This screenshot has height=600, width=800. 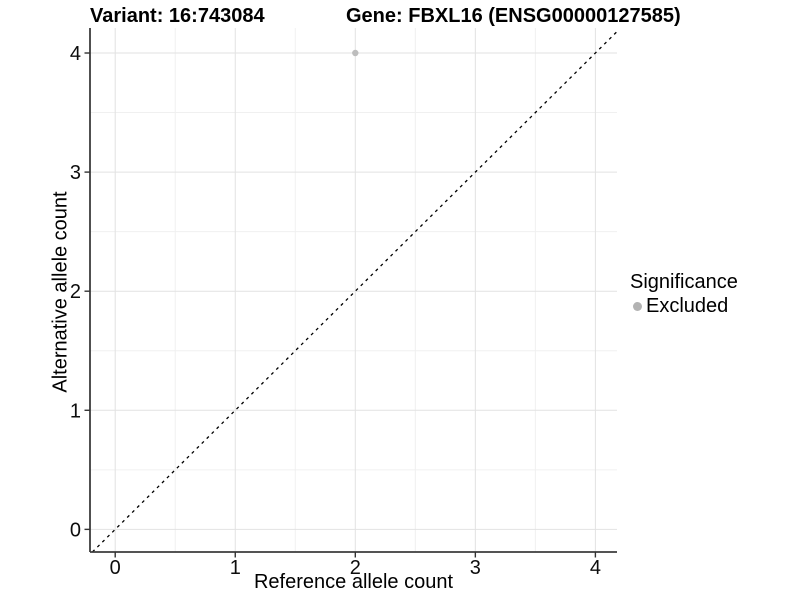 I want to click on x-axis-label: Reference allele count, so click(x=353, y=582).